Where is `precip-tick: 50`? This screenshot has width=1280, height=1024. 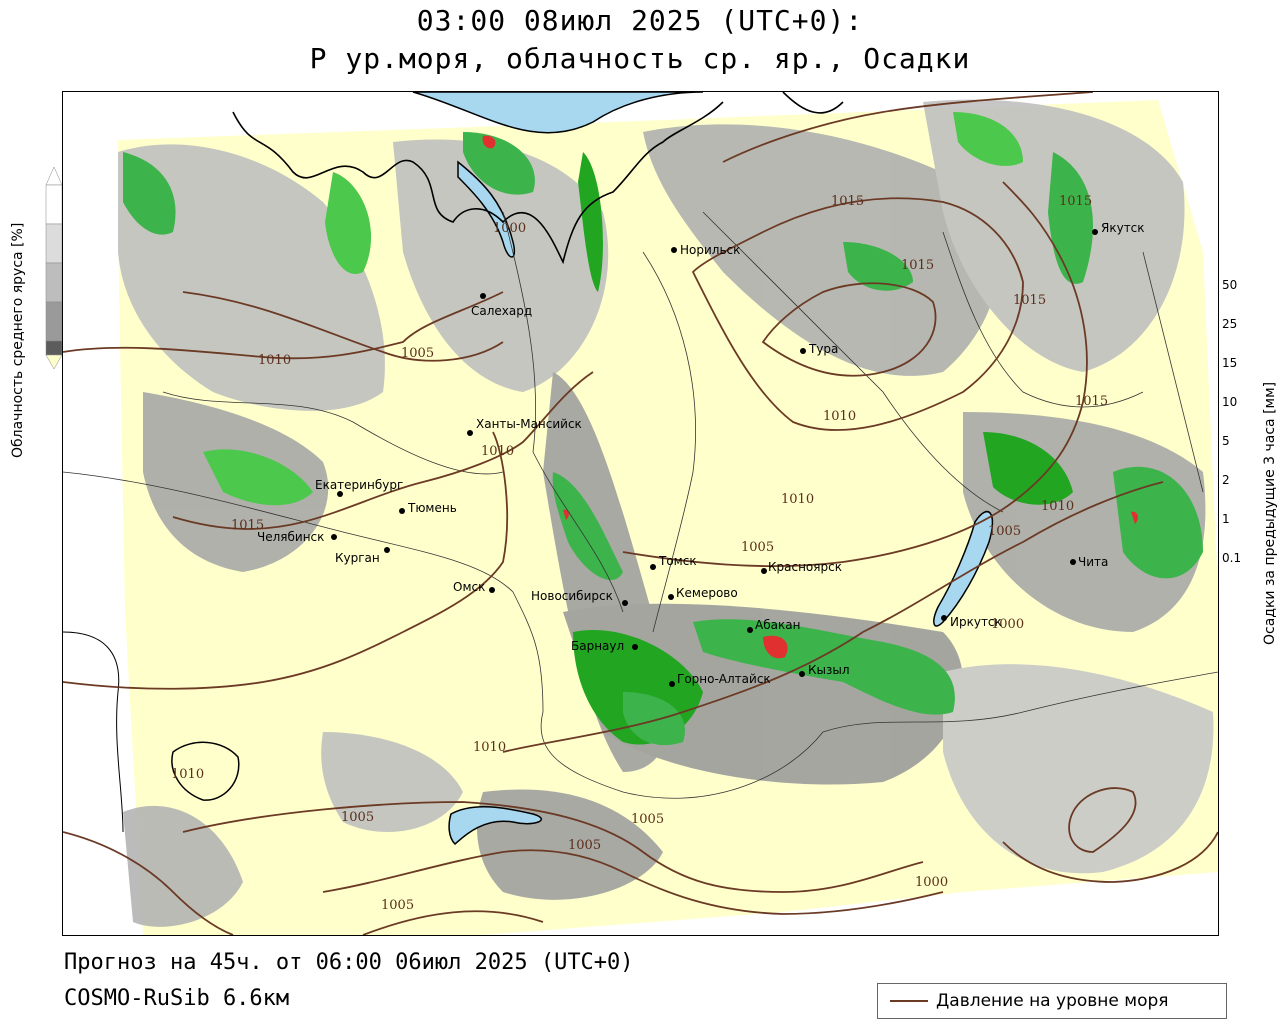 precip-tick: 50 is located at coordinates (1230, 285).